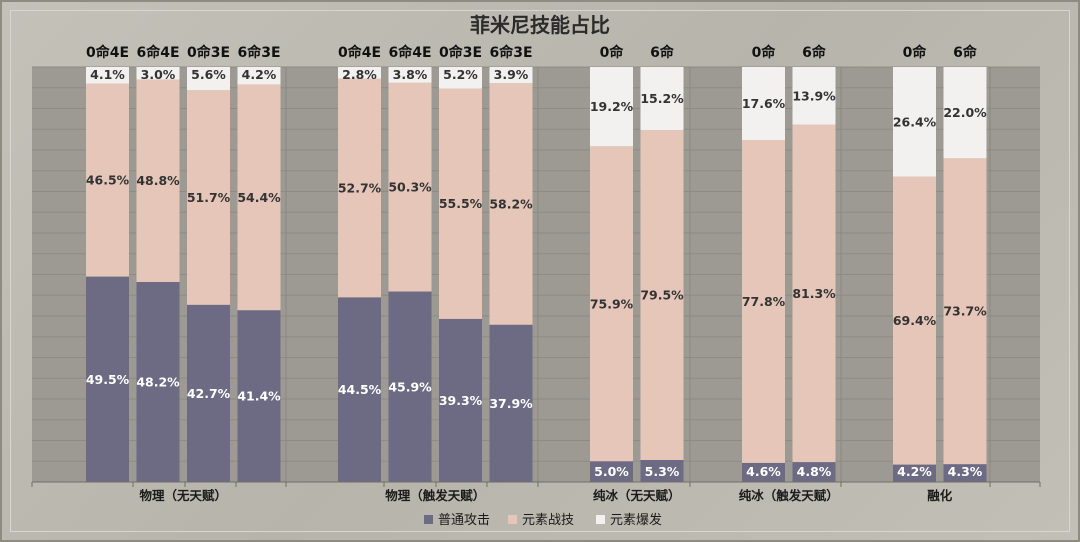 This screenshot has height=542, width=1080. I want to click on data-label: 4.6%, so click(763, 471).